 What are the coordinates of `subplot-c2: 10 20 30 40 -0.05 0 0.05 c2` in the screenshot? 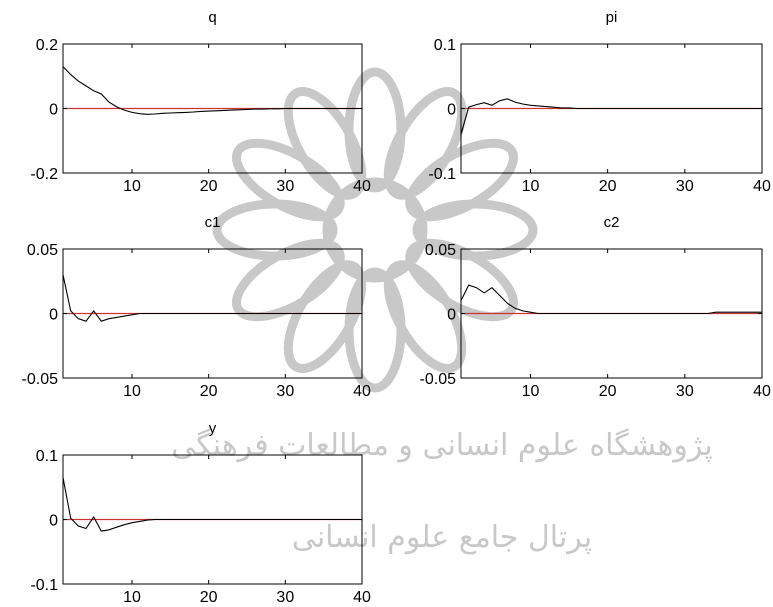 It's located at (595, 307).